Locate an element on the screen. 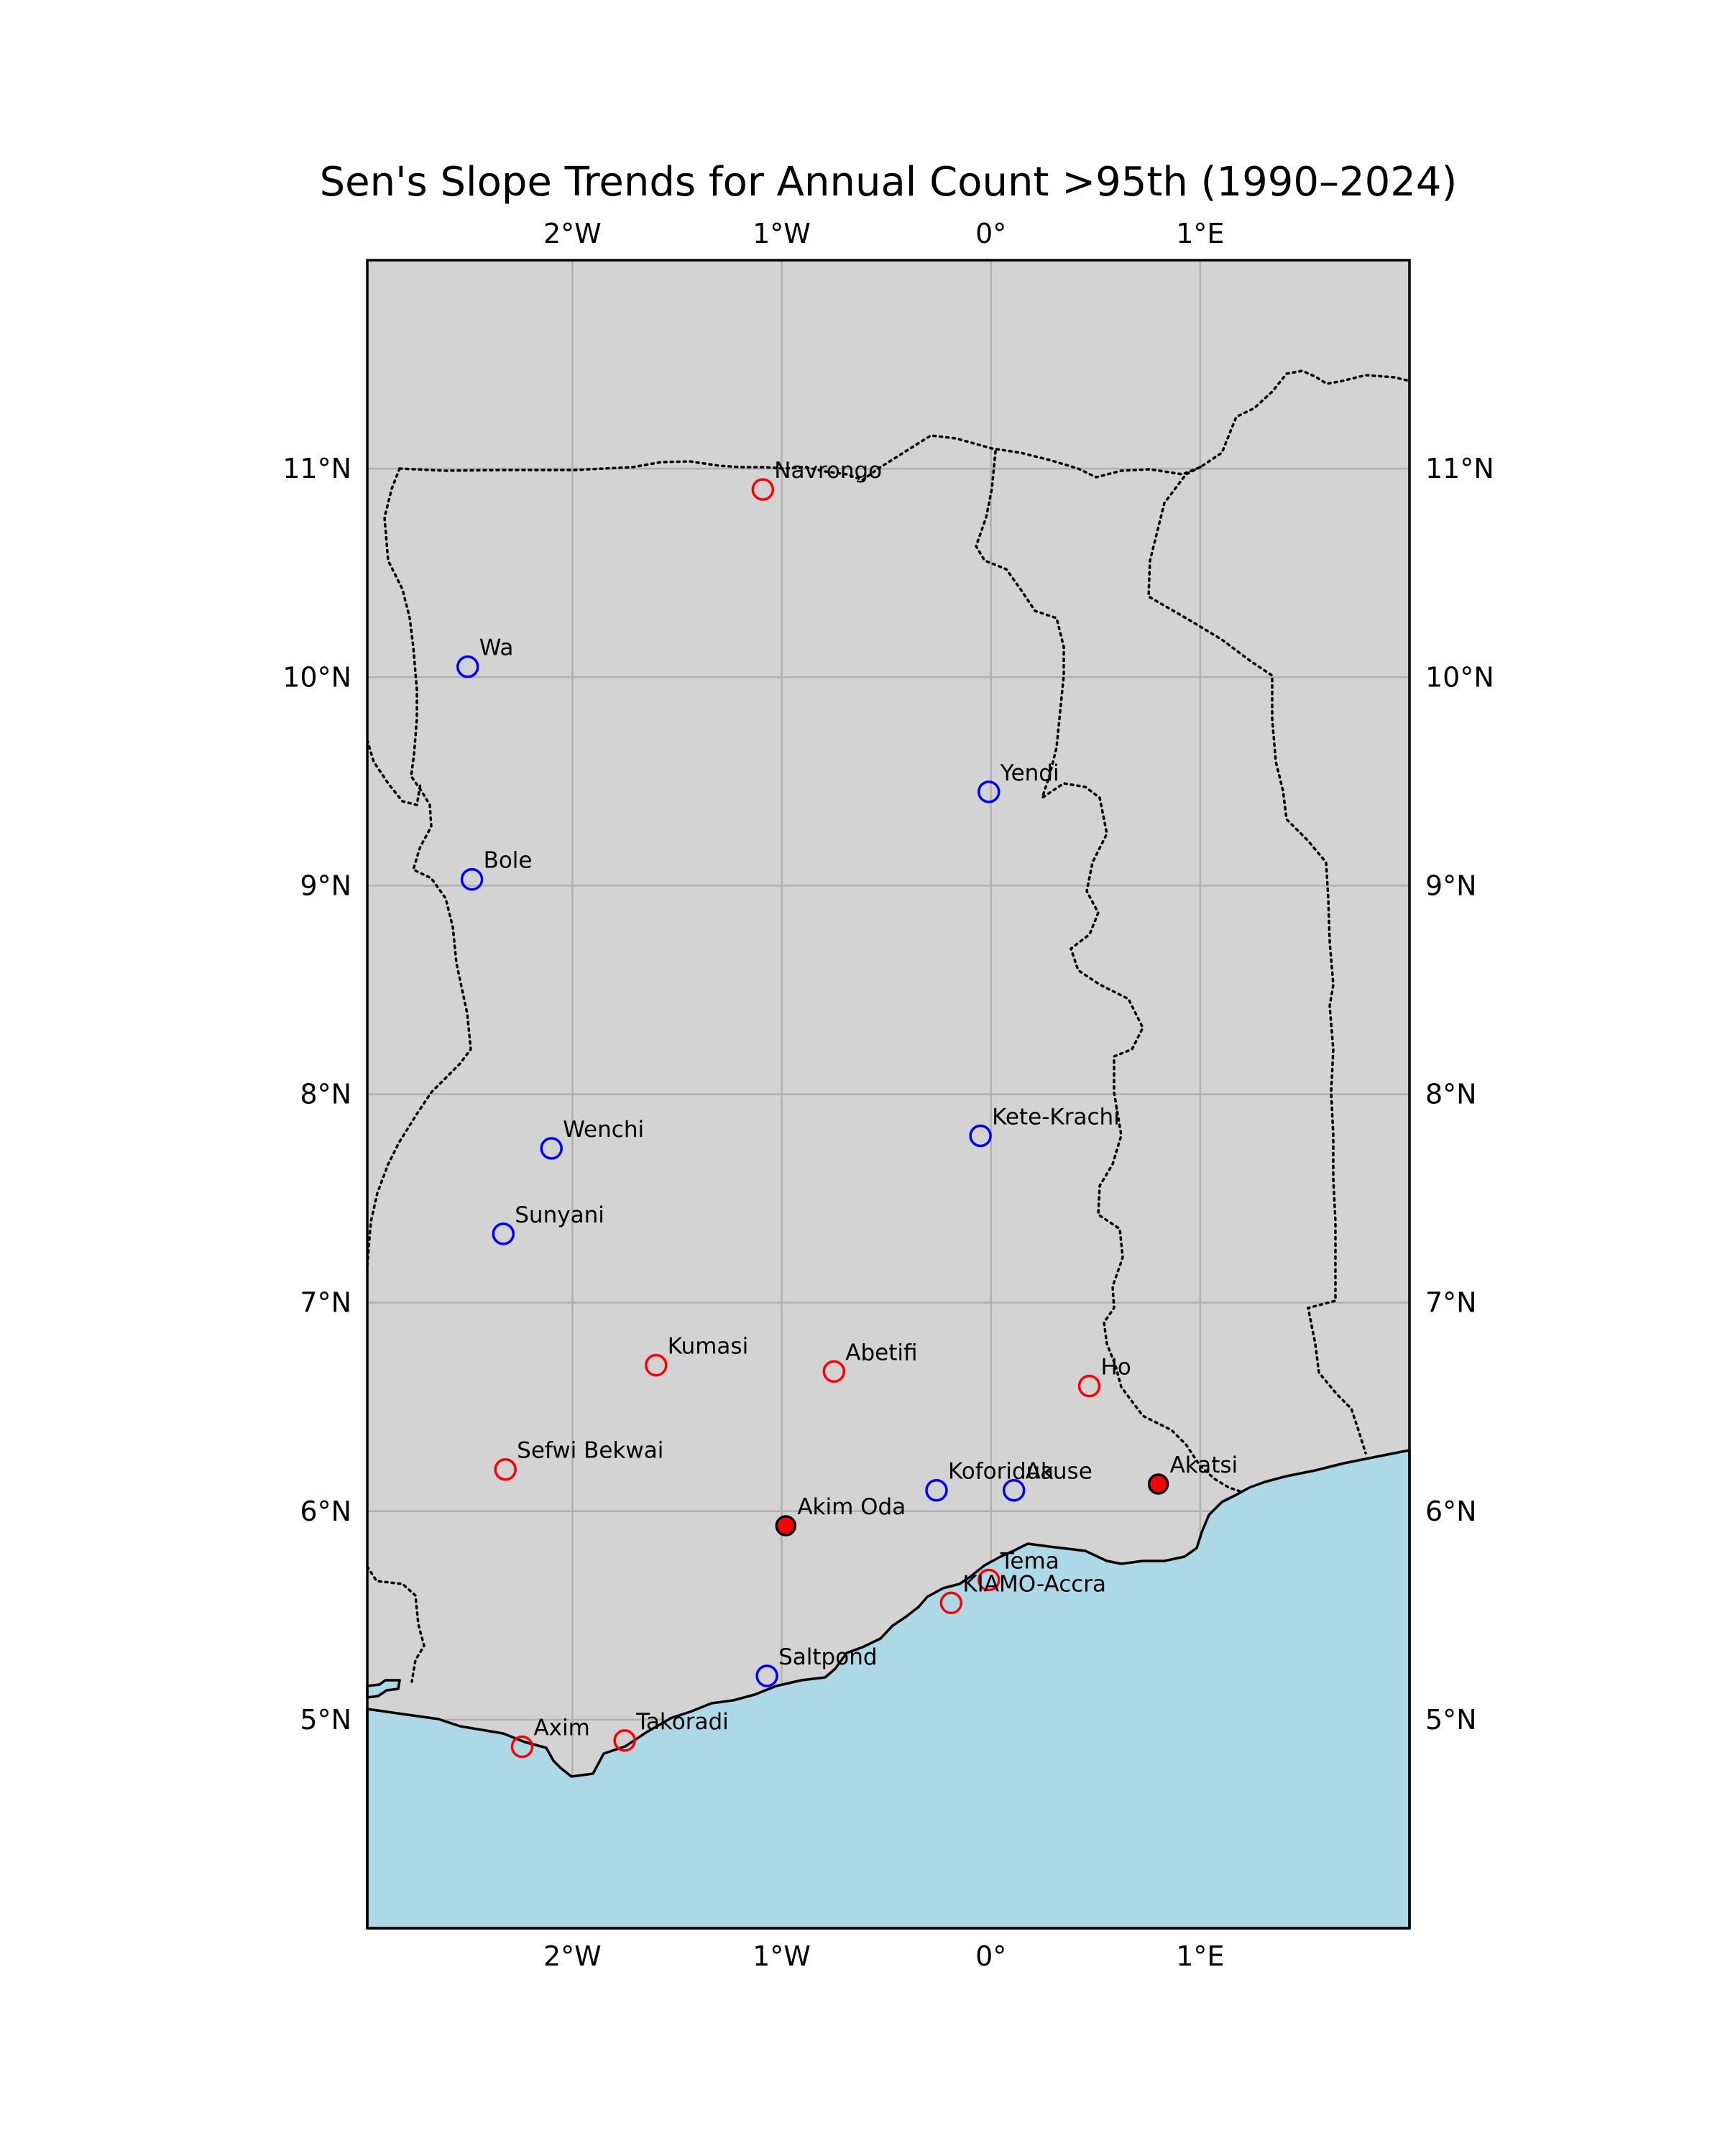 The width and height of the screenshot is (1725, 2156). station-kiamo-accra: KIAMO-Accra is located at coordinates (1022, 1593).